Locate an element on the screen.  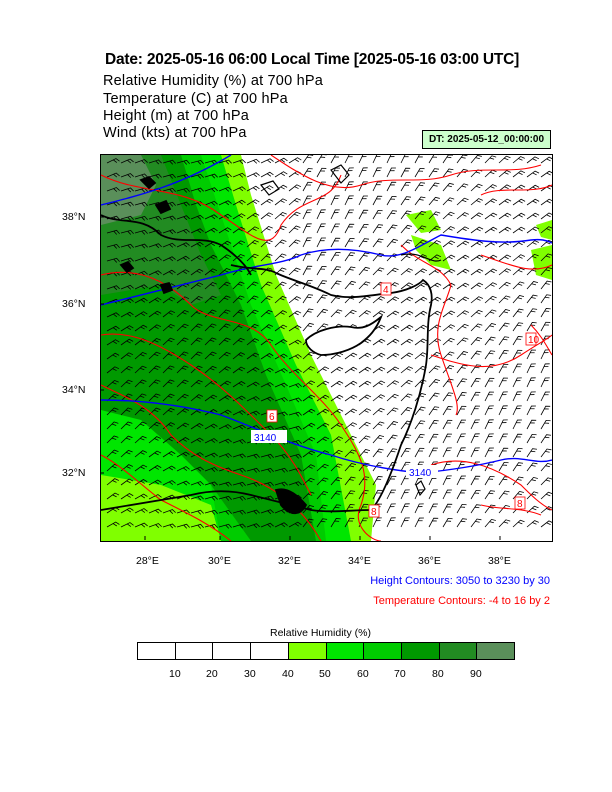
humidity-colorbar is located at coordinates (326, 651).